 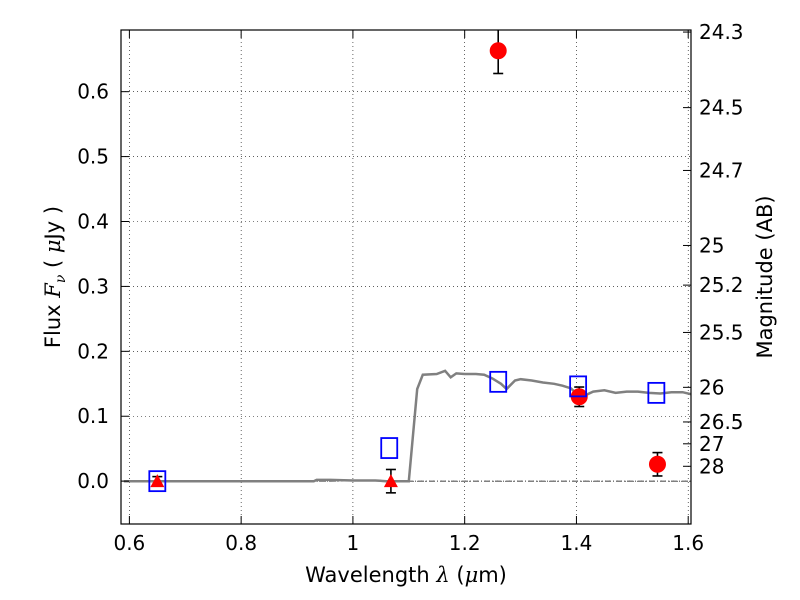 I want to click on magnitude-tick-label: 26, so click(x=711, y=387).